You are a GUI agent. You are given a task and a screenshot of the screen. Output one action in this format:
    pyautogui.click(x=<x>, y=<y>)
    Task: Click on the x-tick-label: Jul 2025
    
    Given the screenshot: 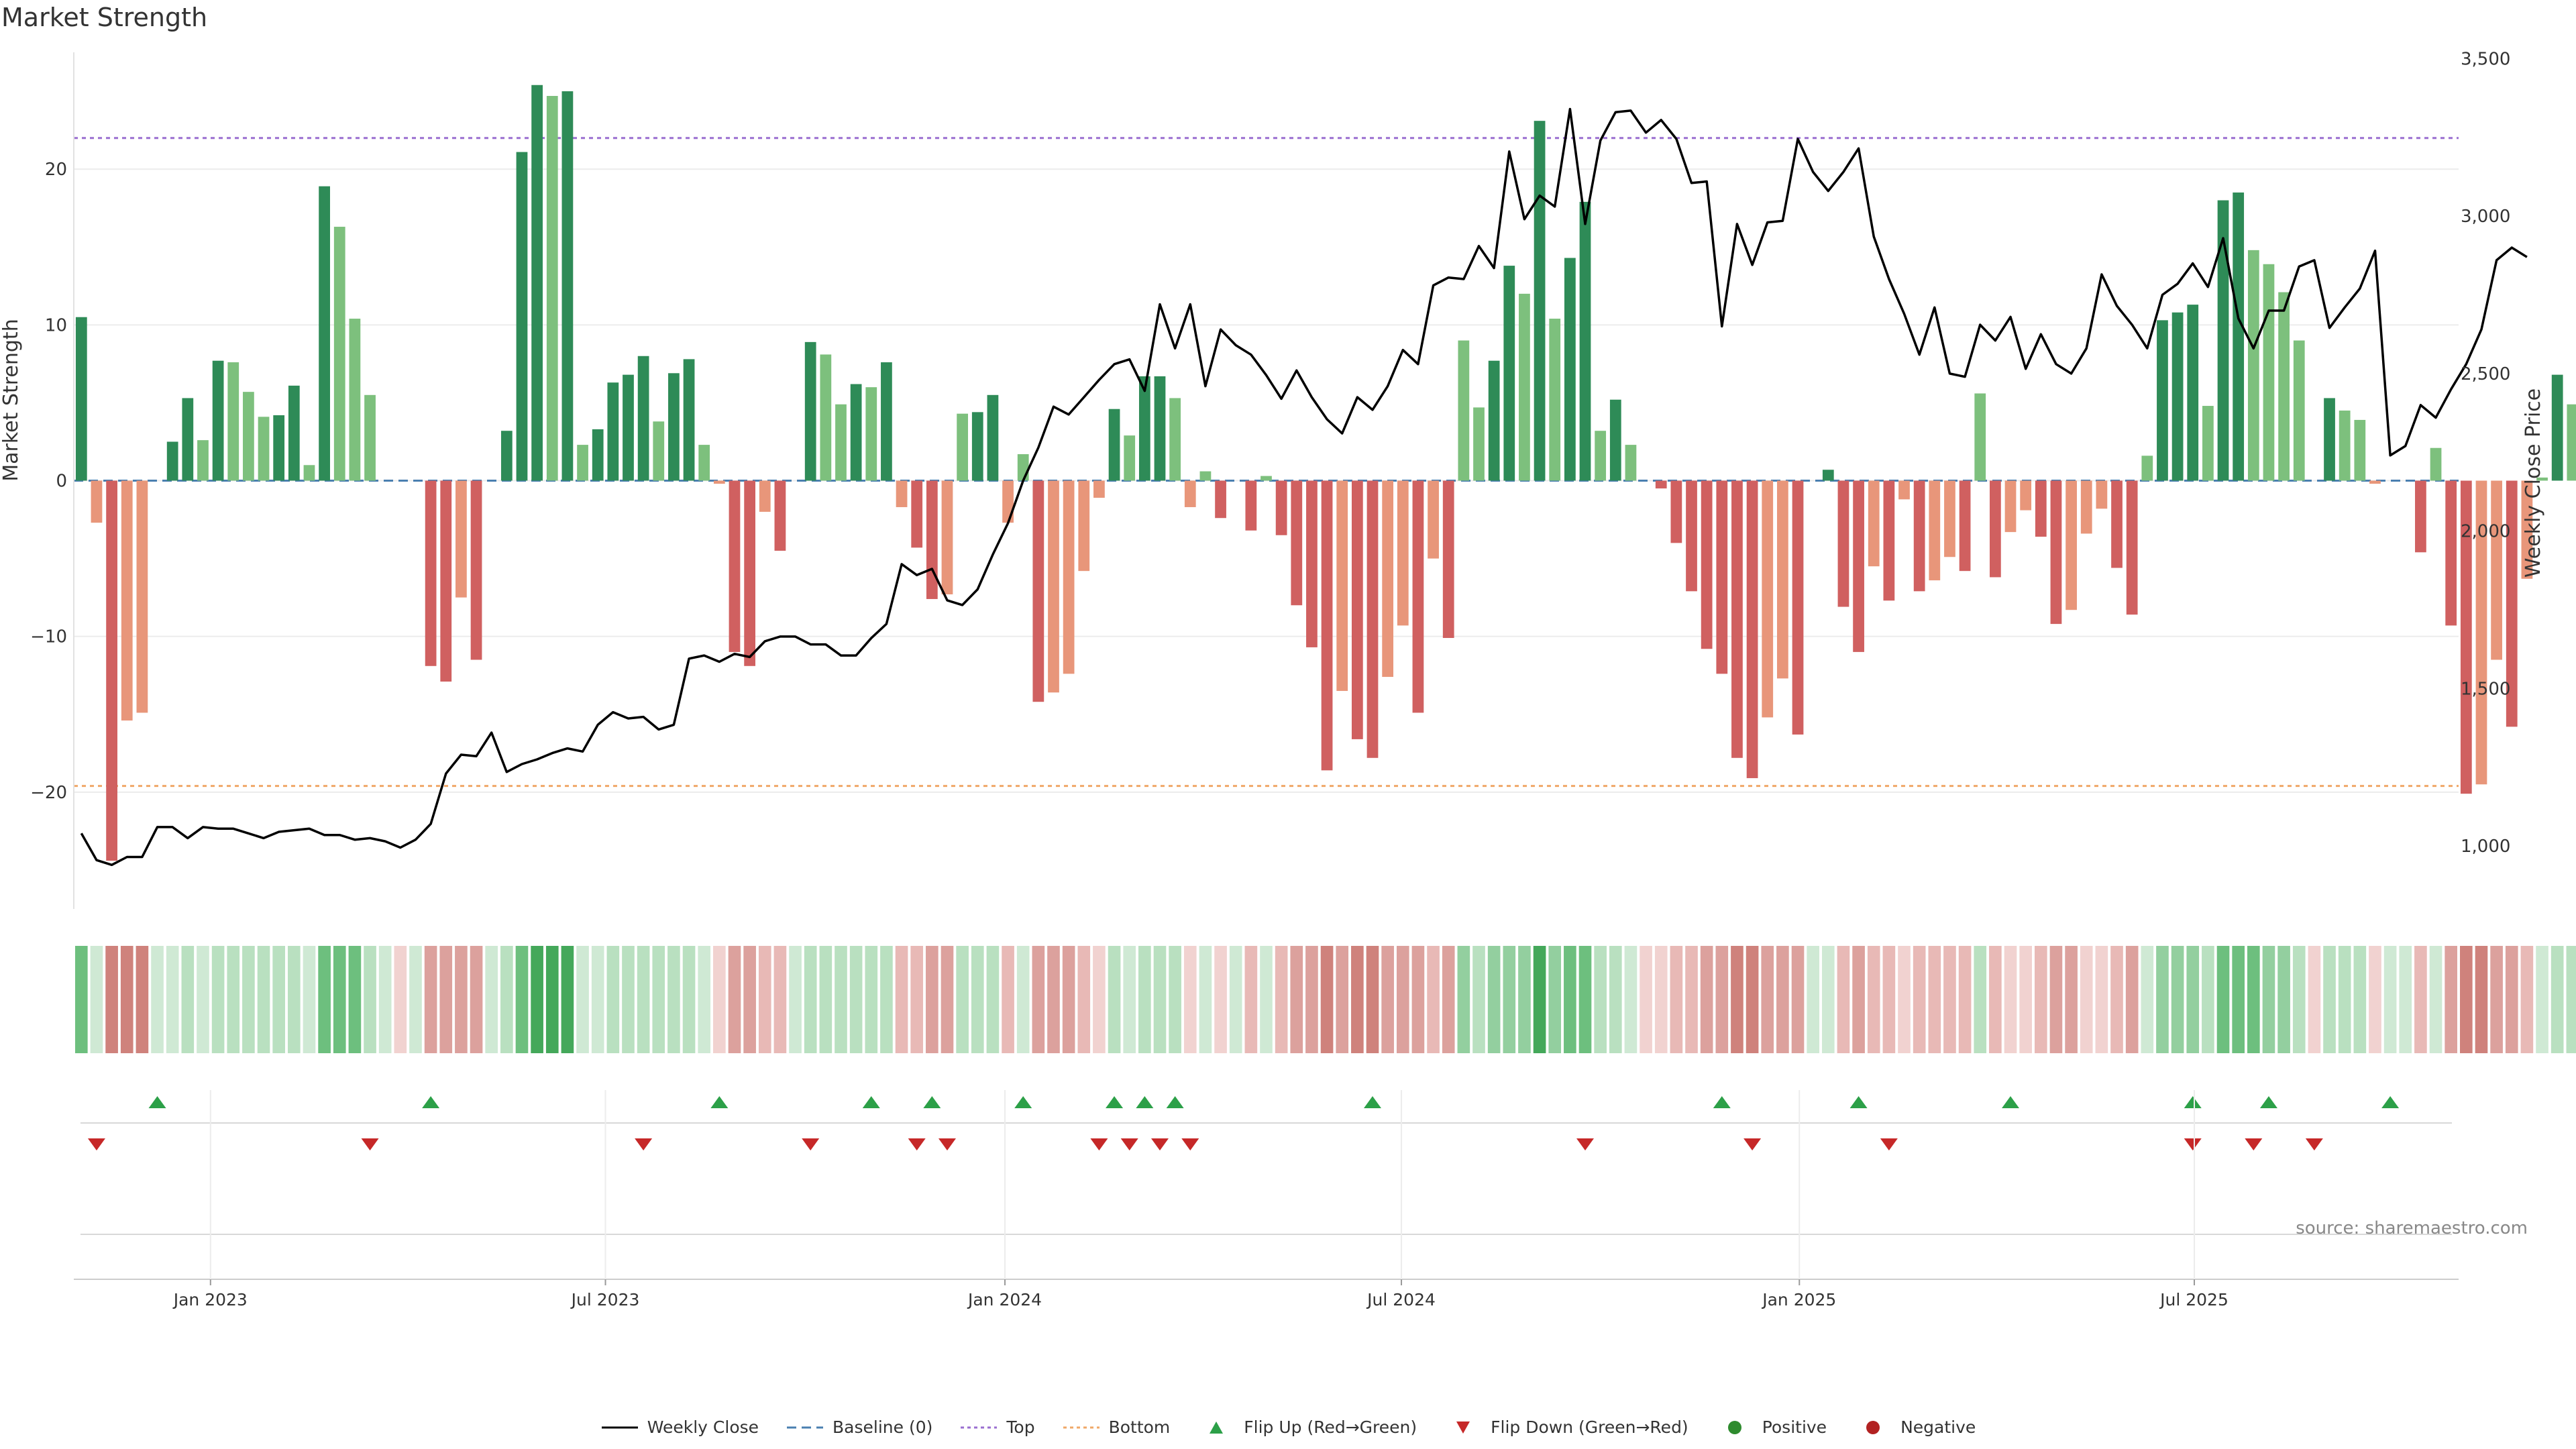 What is the action you would take?
    pyautogui.click(x=2194, y=1299)
    